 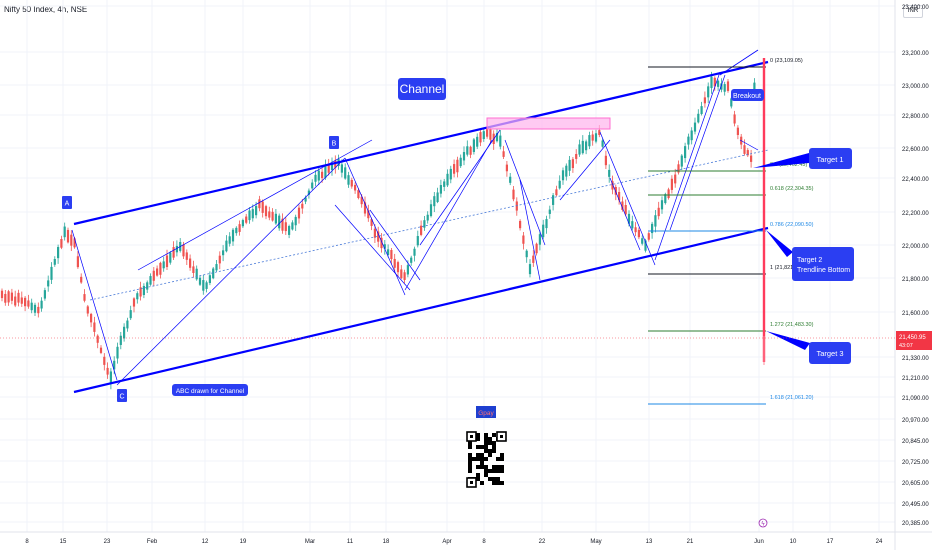 I want to click on price-tick-label: 20,970.00, so click(x=915, y=421).